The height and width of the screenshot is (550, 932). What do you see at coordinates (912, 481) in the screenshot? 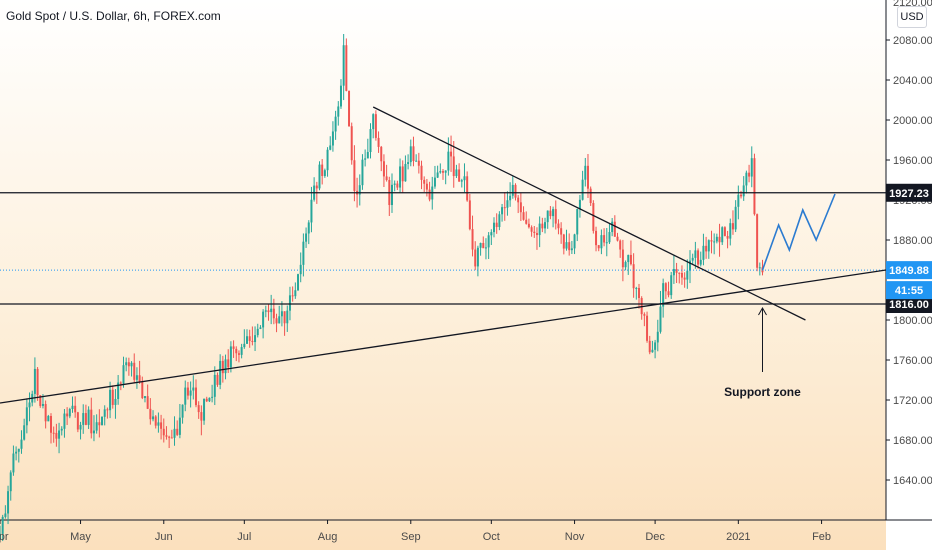
I see `y-tick-label: 1640.00` at bounding box center [912, 481].